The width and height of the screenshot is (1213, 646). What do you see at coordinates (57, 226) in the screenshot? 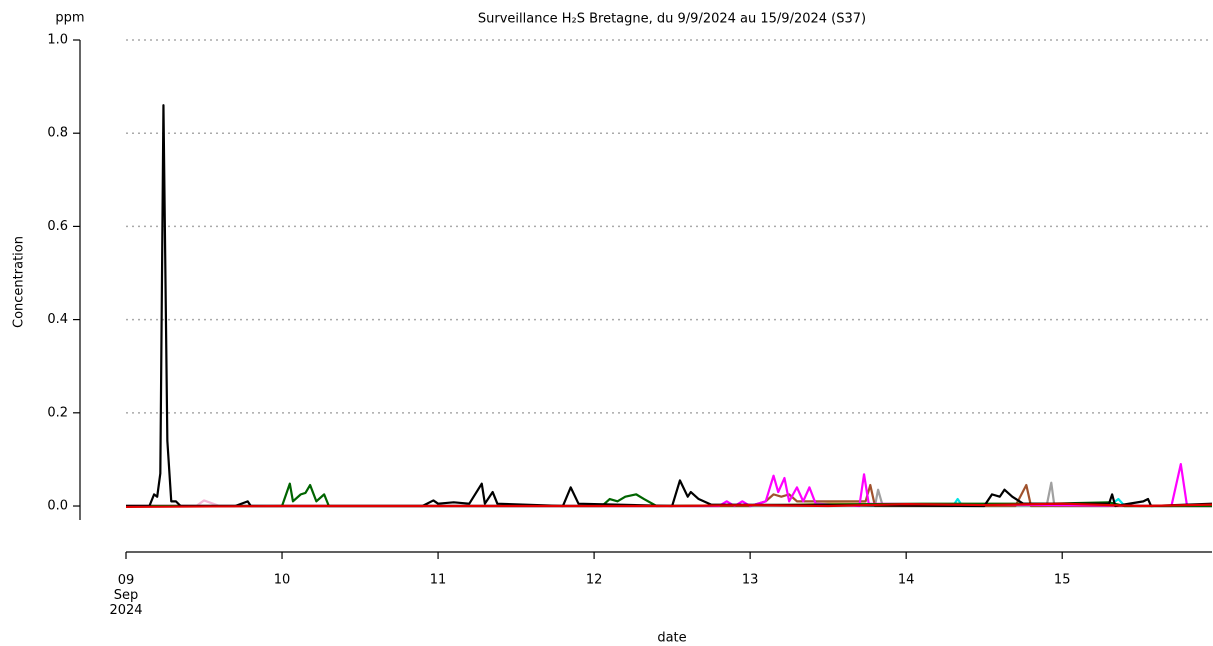
I see `y-tick-label: 0.6` at bounding box center [57, 226].